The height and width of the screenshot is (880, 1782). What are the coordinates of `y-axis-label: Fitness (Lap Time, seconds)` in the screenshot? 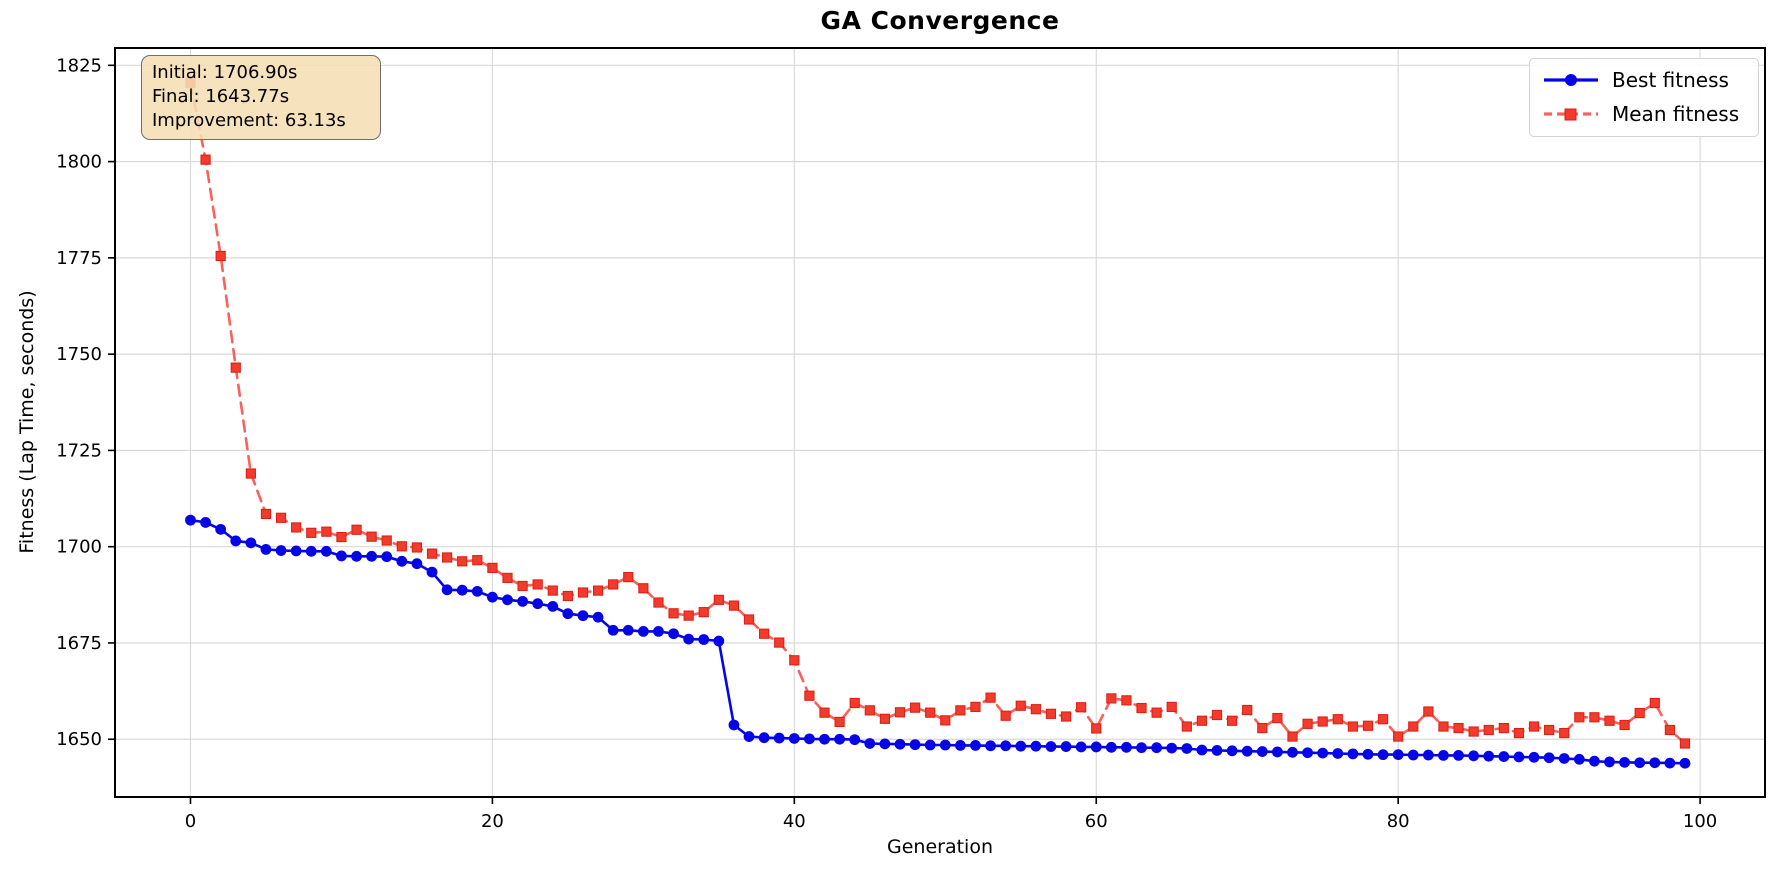 It's located at (27, 422).